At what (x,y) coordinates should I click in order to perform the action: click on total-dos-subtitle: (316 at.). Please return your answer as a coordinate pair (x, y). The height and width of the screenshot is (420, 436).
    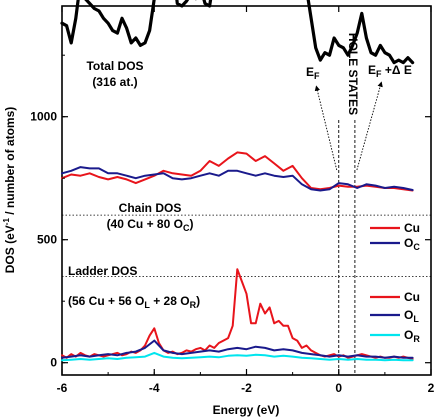
    Looking at the image, I should click on (114, 82).